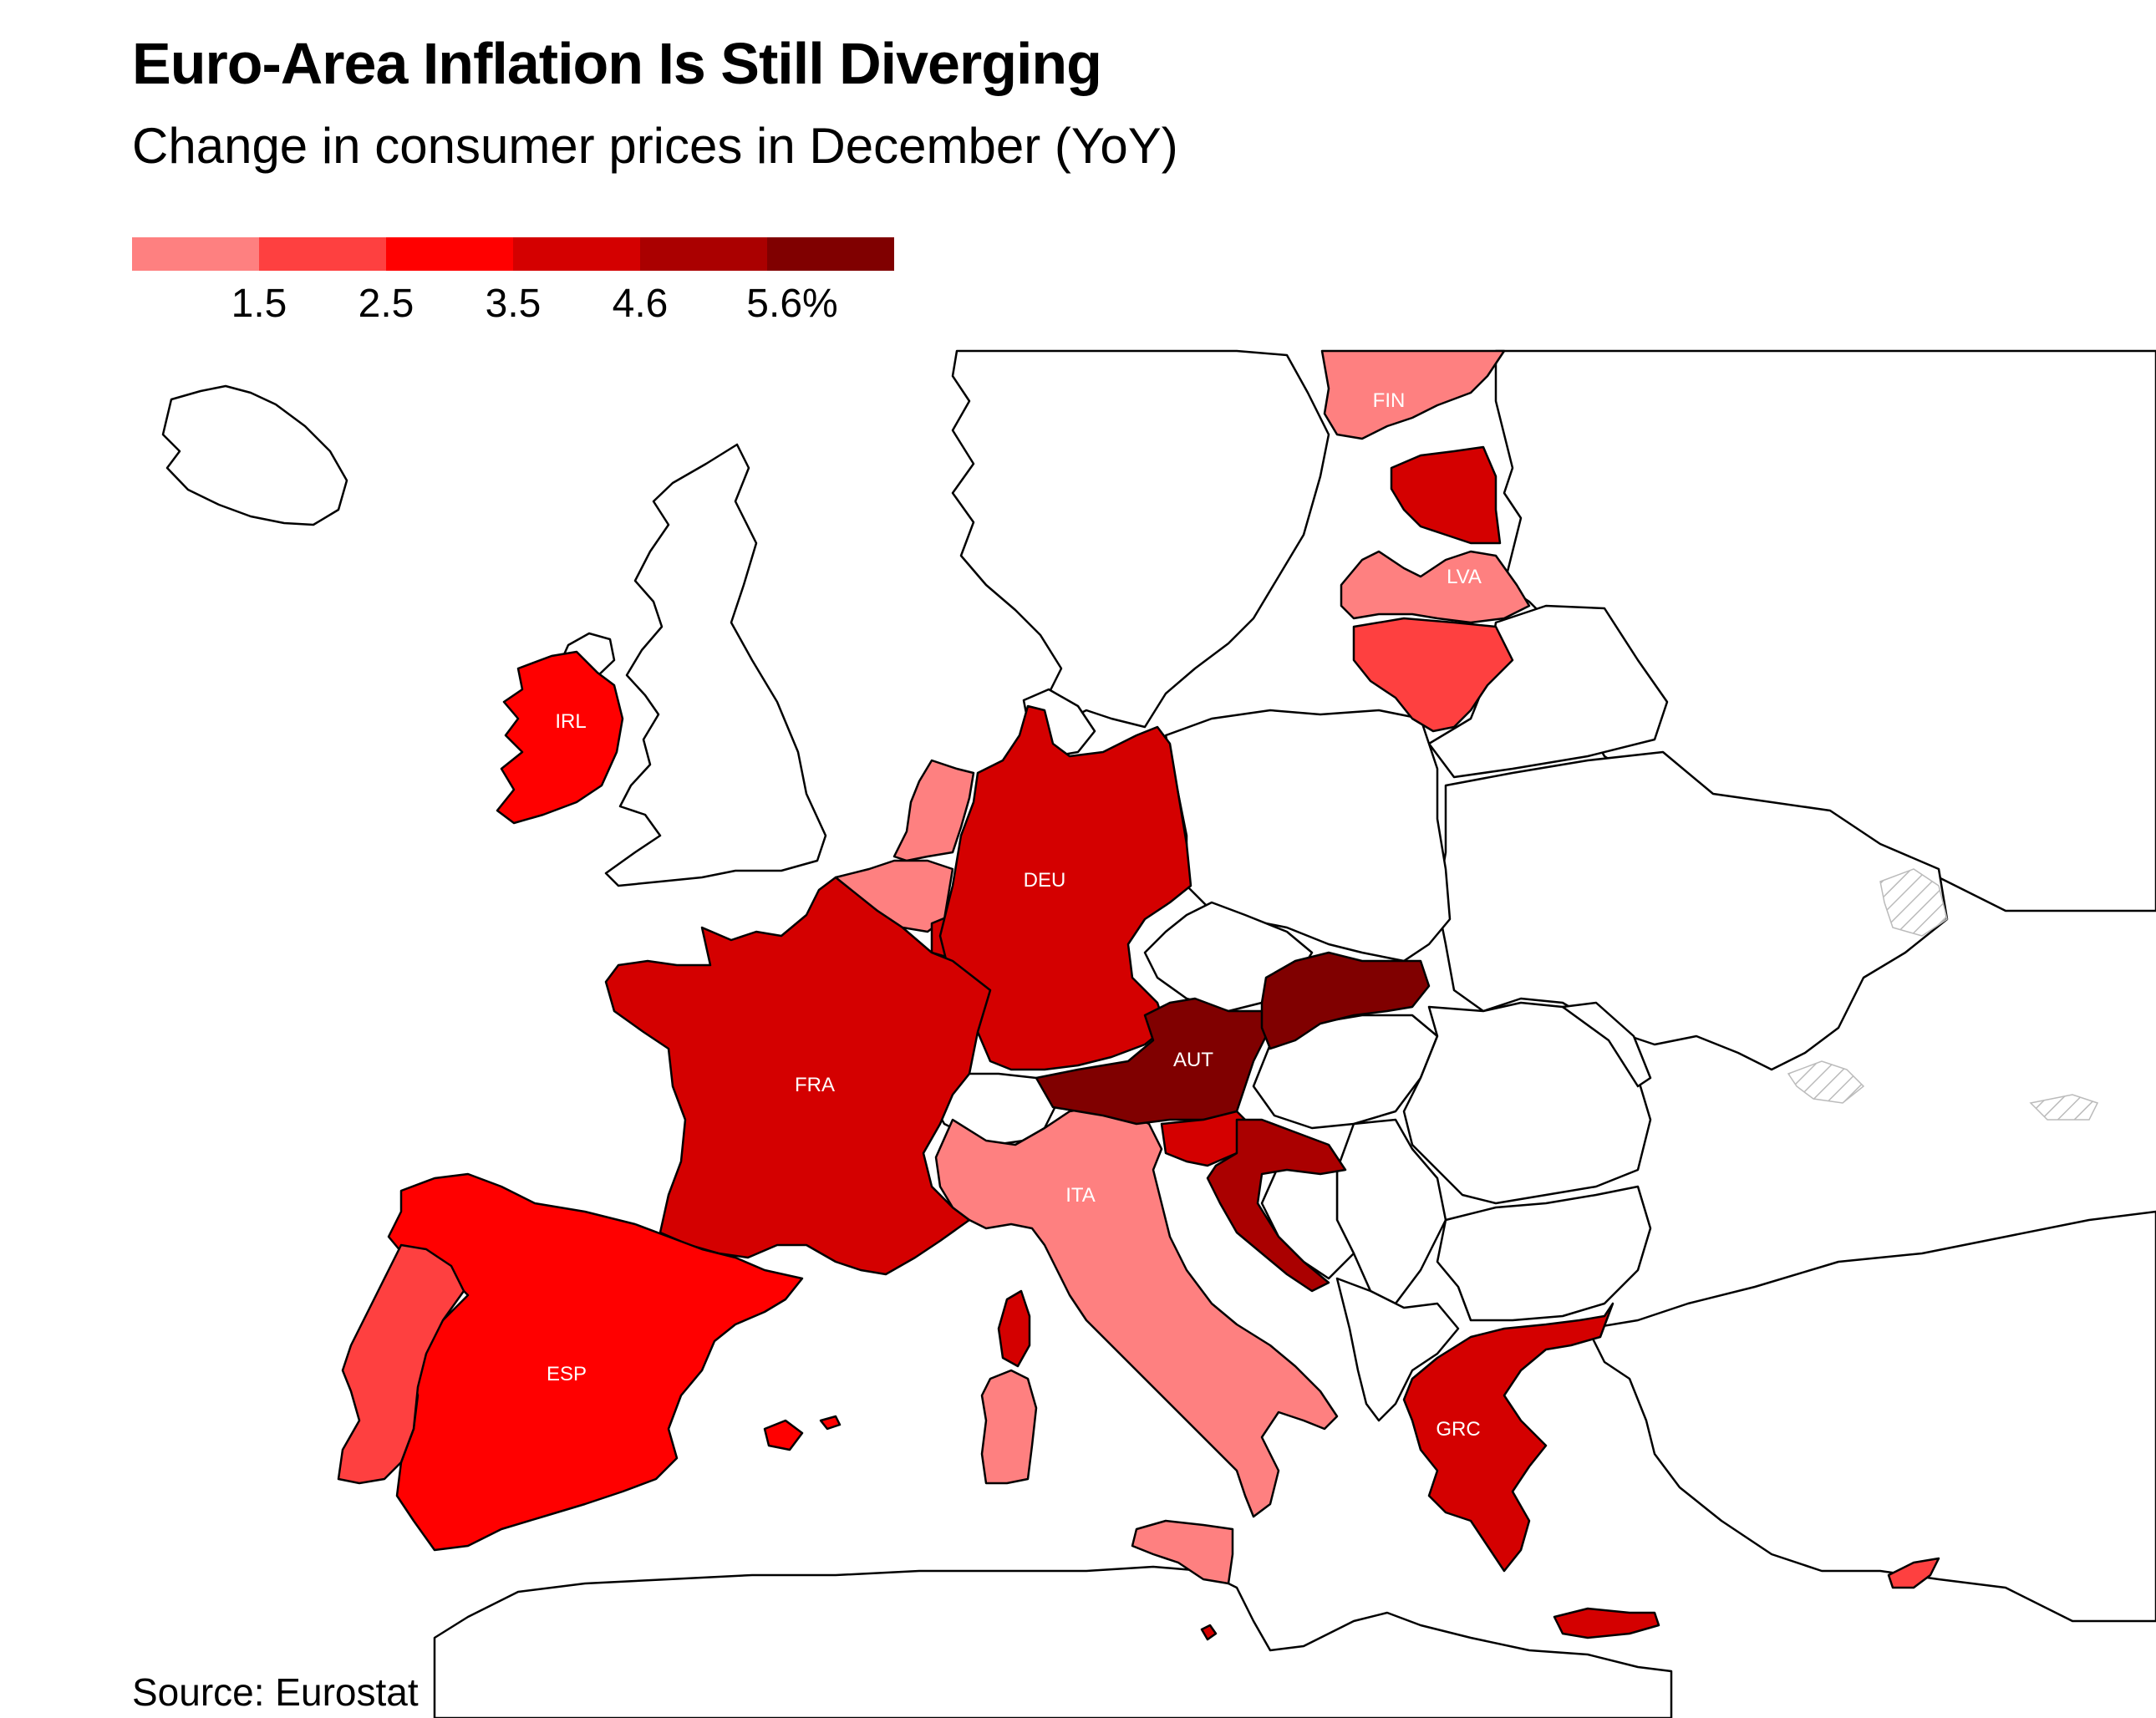 The height and width of the screenshot is (1718, 2156). Describe the element at coordinates (1137, 1312) in the screenshot. I see `country-ita` at that location.